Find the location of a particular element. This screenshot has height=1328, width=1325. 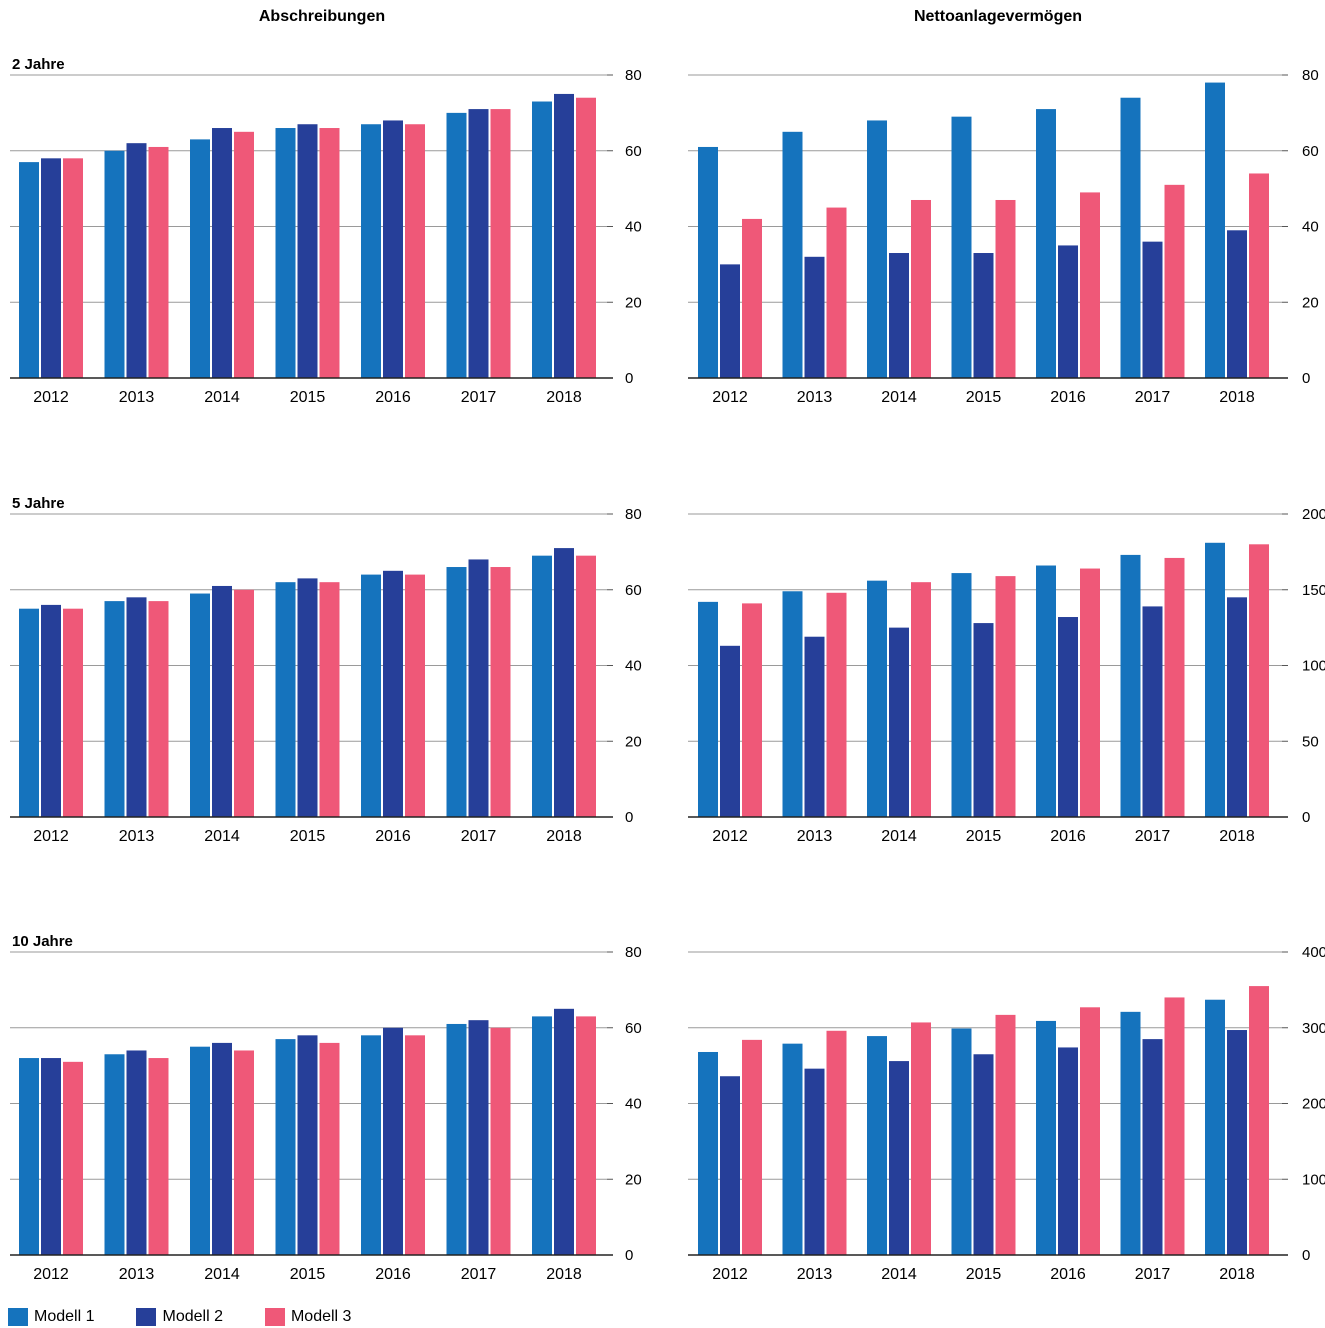

legend-item-modell-1: Modell 1 is located at coordinates (51, 1317).